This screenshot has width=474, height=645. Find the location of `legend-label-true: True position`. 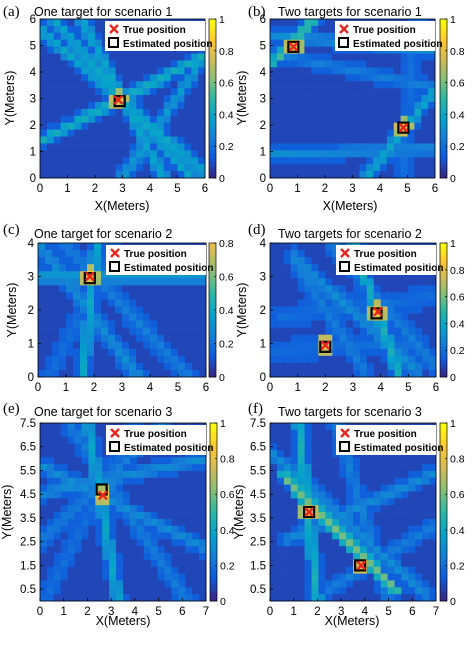

legend-label-true: True position is located at coordinates (385, 434).